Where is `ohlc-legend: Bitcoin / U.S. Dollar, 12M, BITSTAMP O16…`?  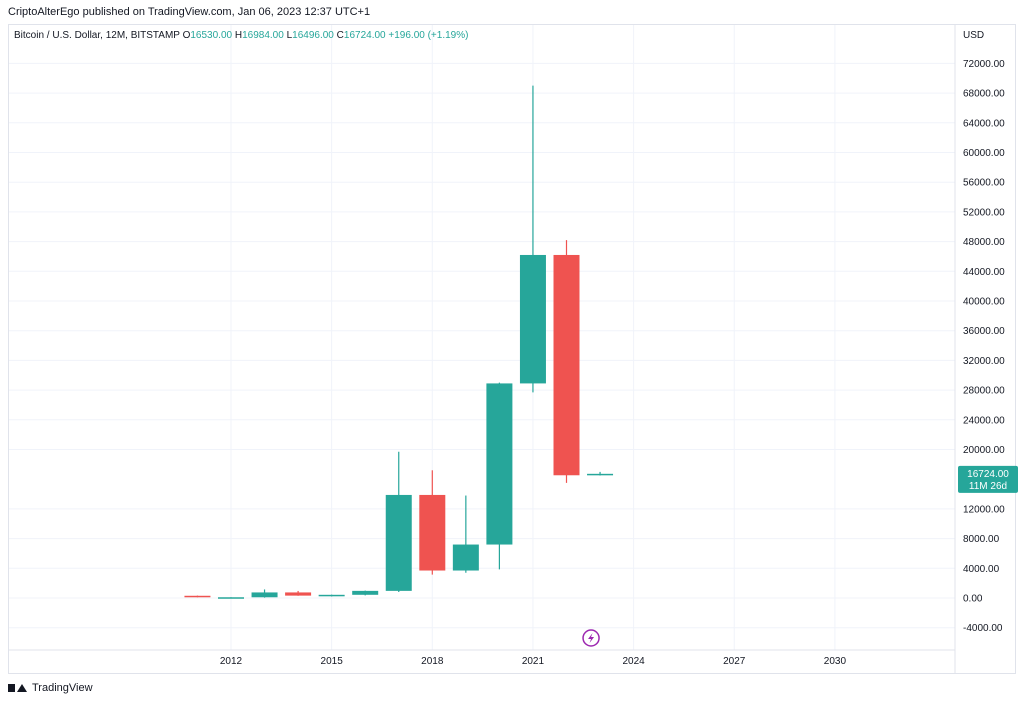
ohlc-legend: Bitcoin / U.S. Dollar, 12M, BITSTAMP O16… is located at coordinates (241, 35).